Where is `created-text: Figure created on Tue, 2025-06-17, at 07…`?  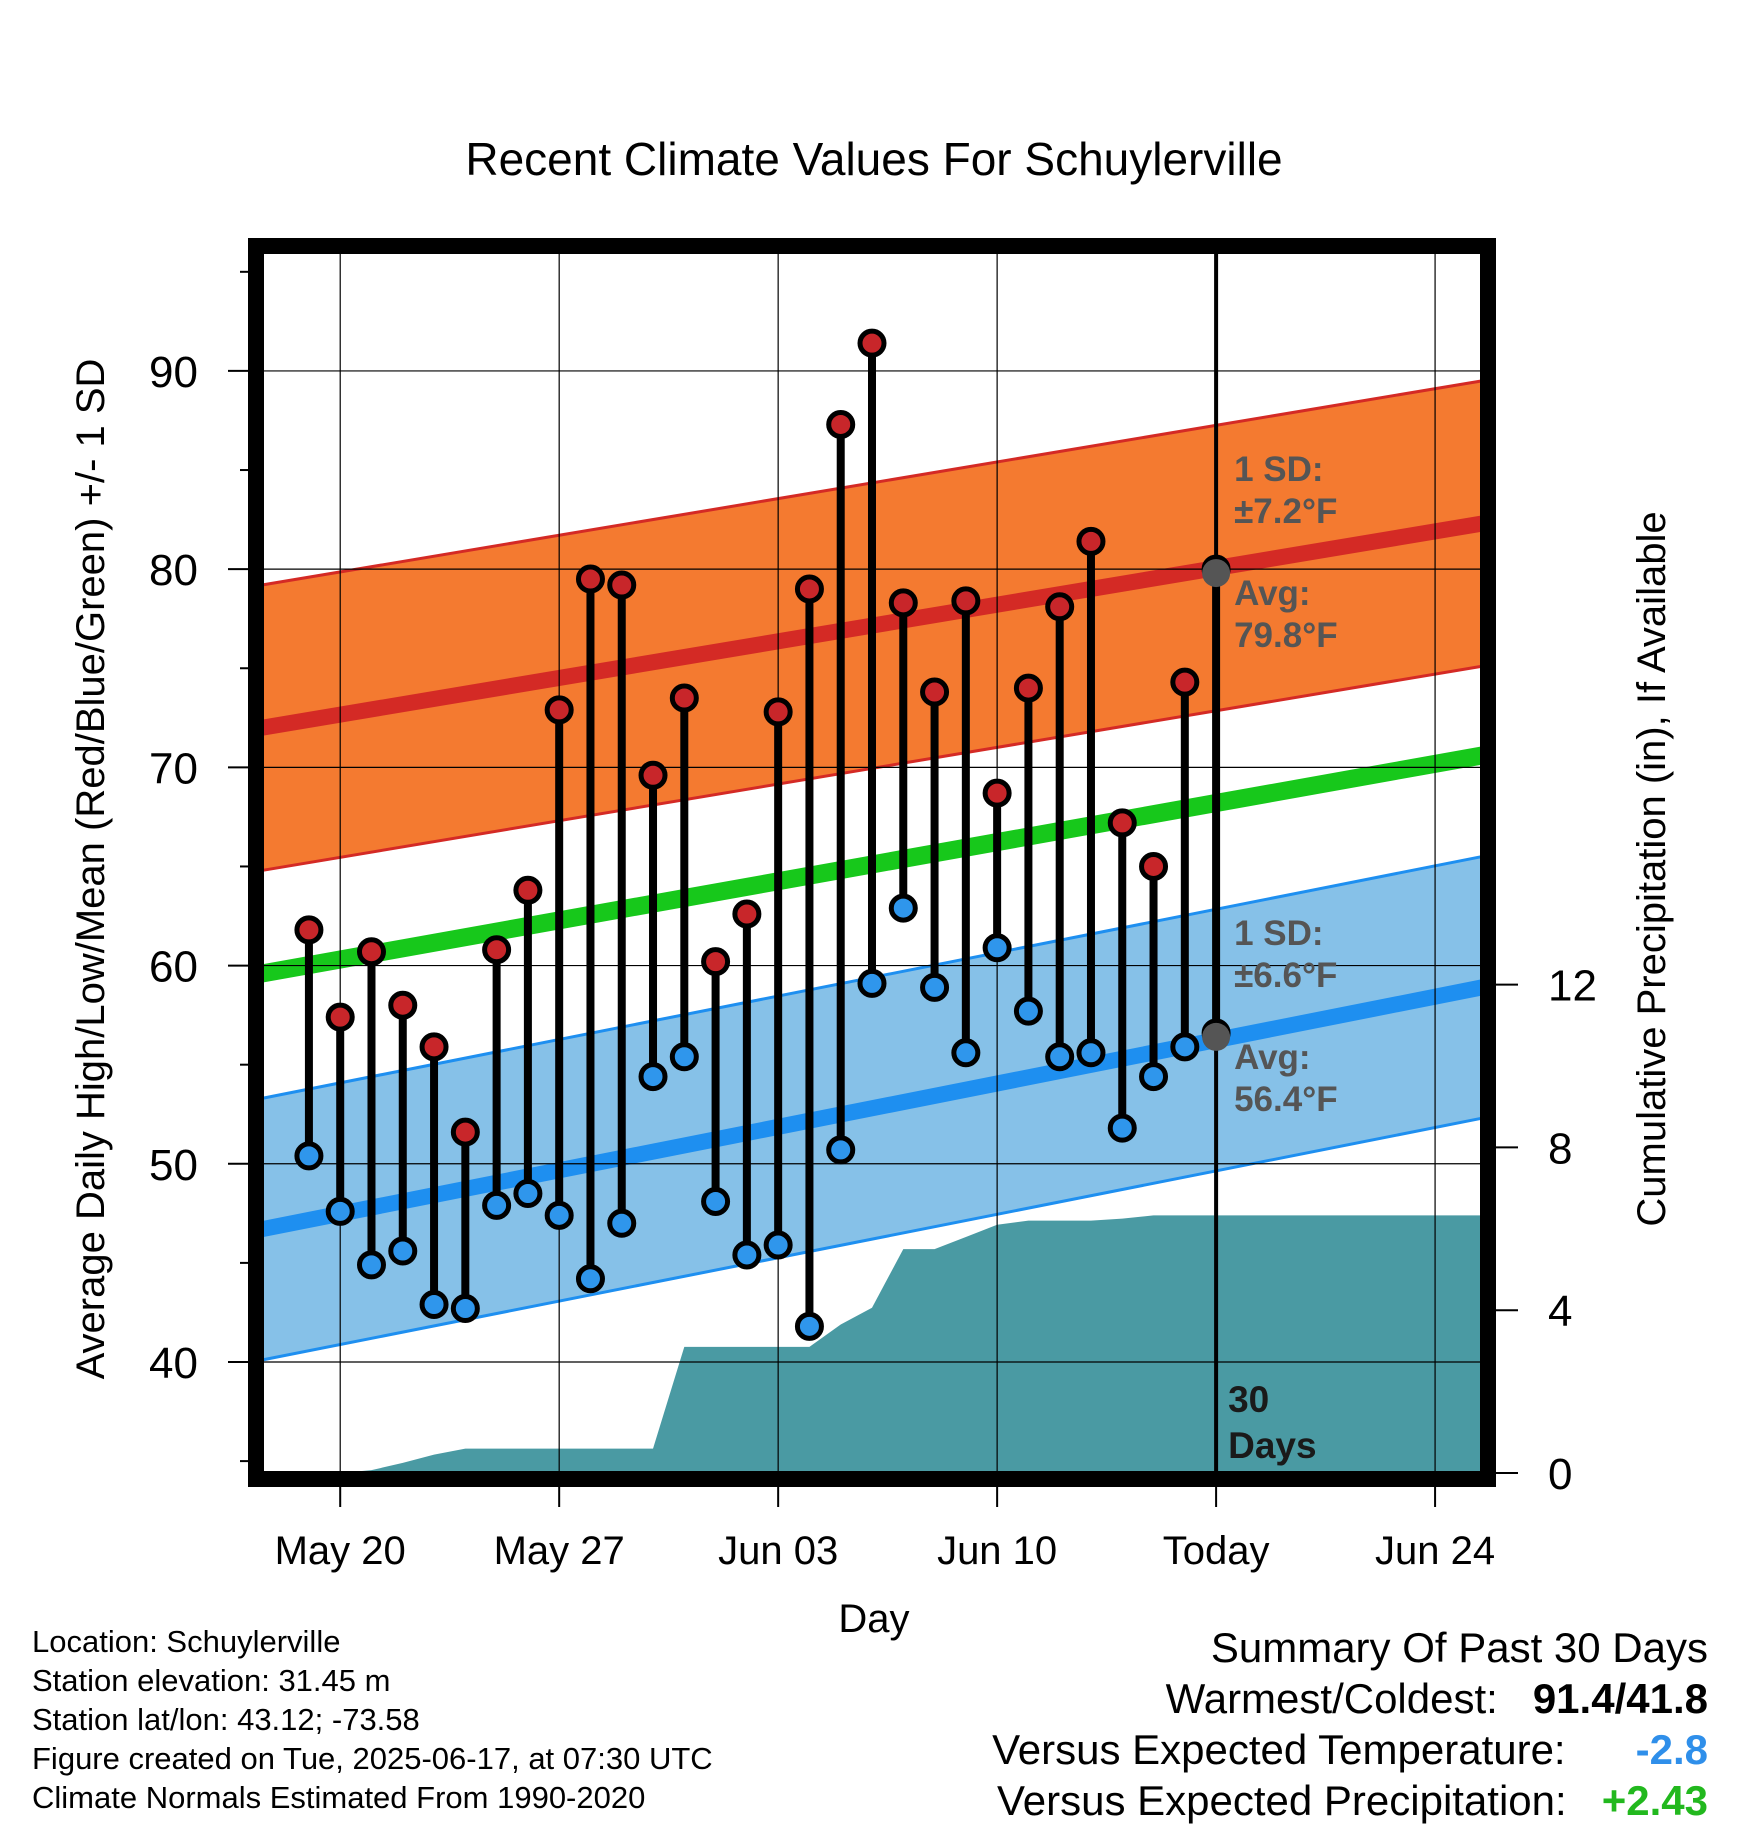
created-text: Figure created on Tue, 2025-06-17, at 07… is located at coordinates (372, 1758).